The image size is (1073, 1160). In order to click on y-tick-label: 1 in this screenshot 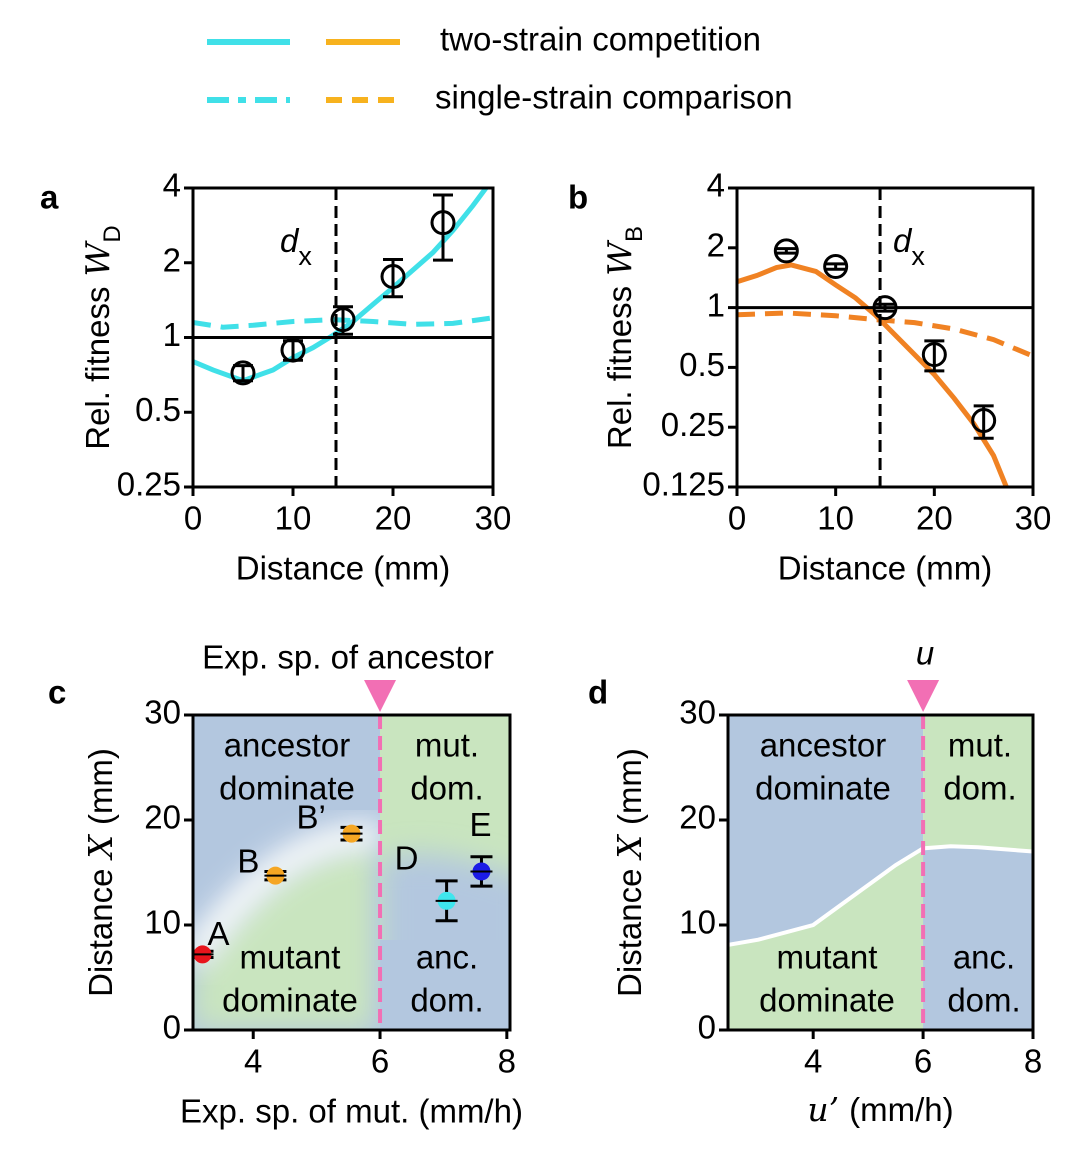, I will do `click(172, 334)`.